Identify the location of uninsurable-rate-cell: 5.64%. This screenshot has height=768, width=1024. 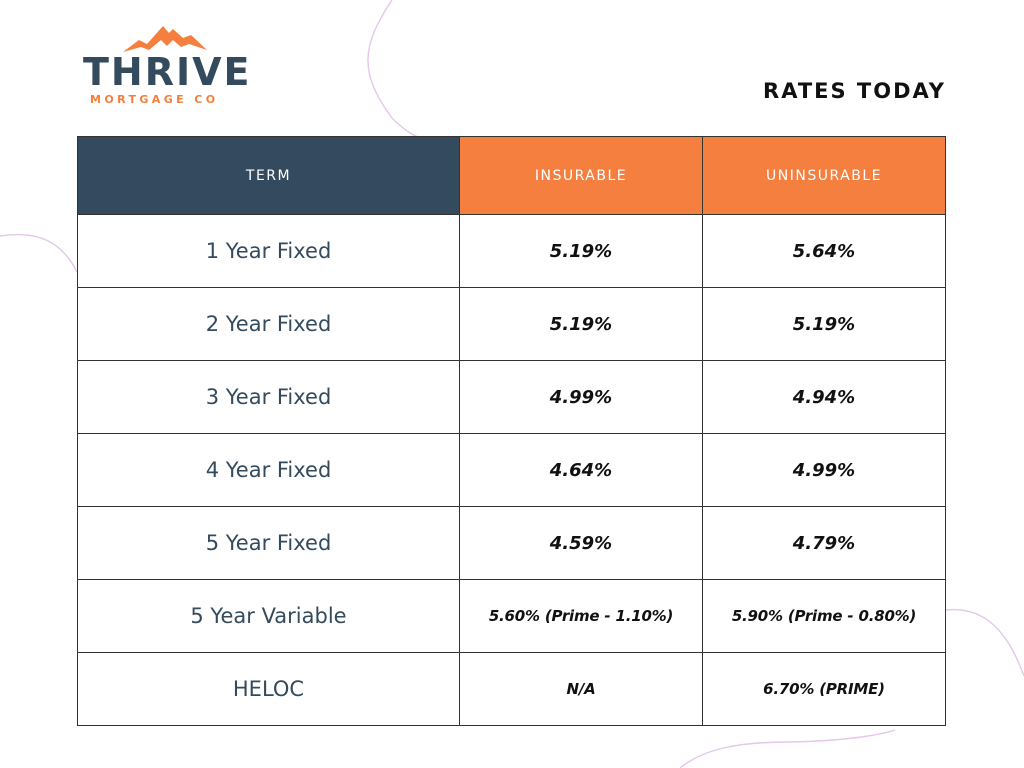
(824, 251).